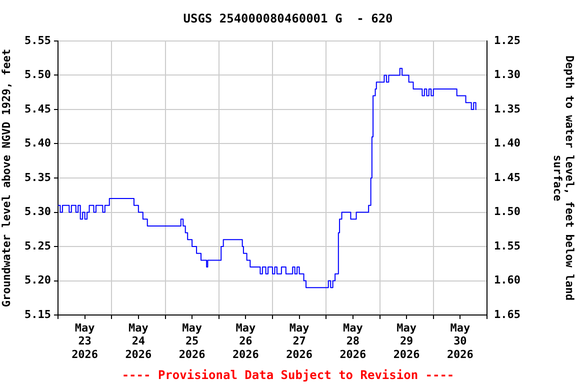 The image size is (576, 384). What do you see at coordinates (507, 211) in the screenshot?
I see `y2-tick-label: 1.50` at bounding box center [507, 211].